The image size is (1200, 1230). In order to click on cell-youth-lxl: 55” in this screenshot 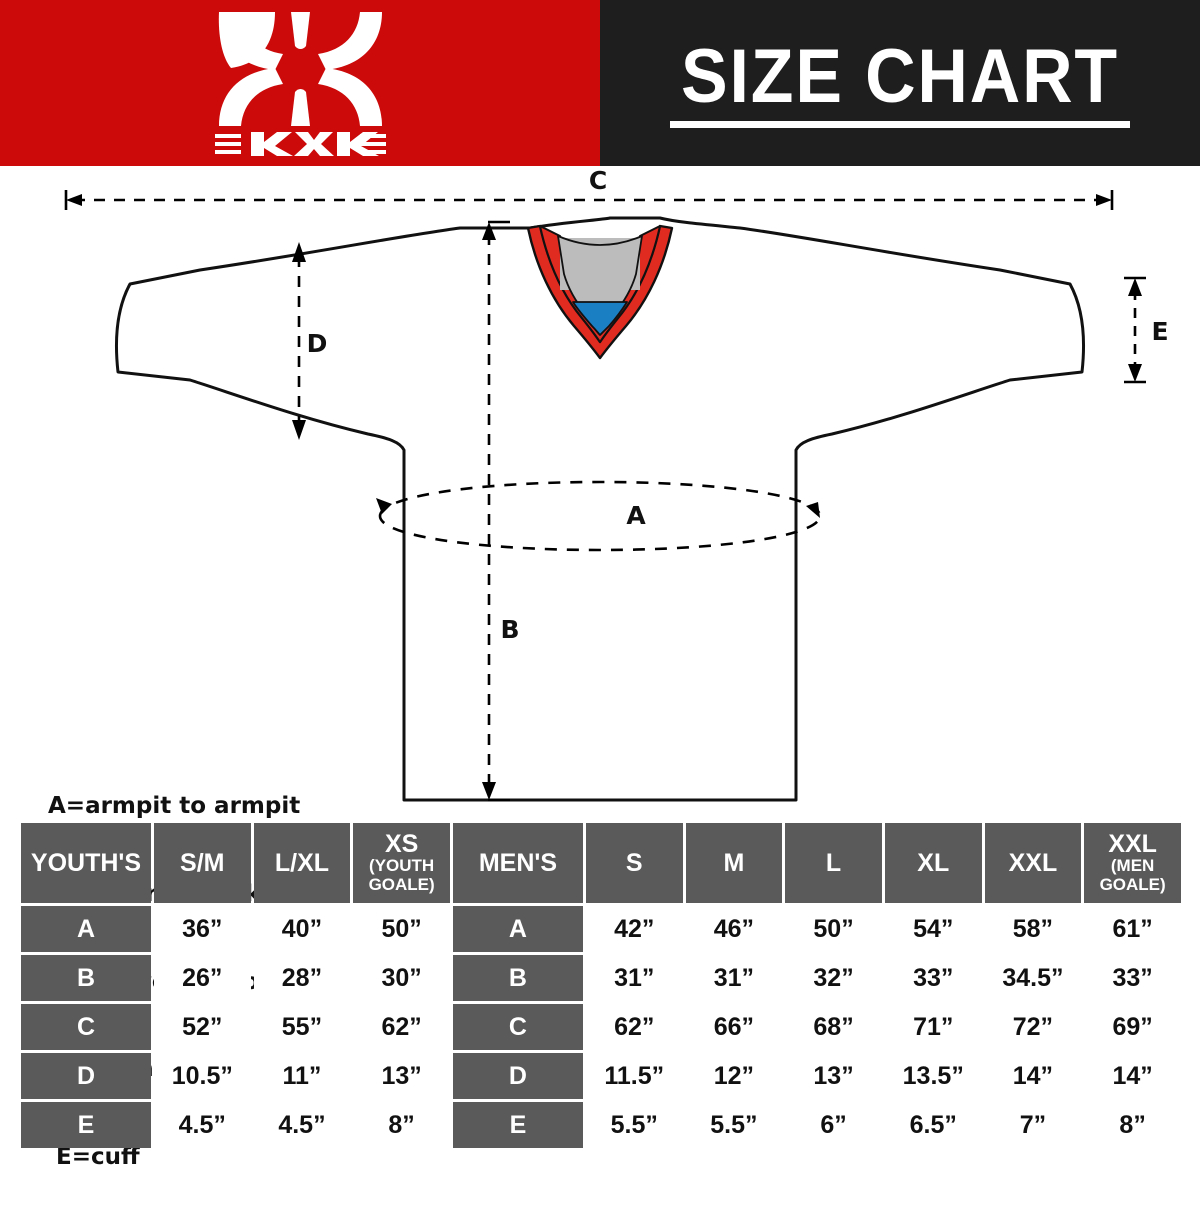, I will do `click(302, 1027)`.